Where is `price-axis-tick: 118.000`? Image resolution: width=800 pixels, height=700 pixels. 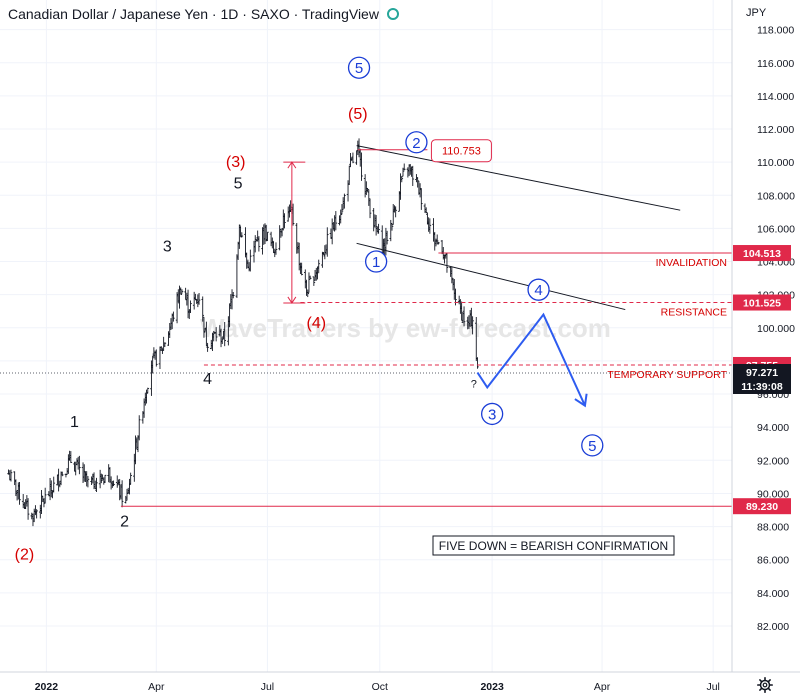
price-axis-tick: 118.000 is located at coordinates (775, 31).